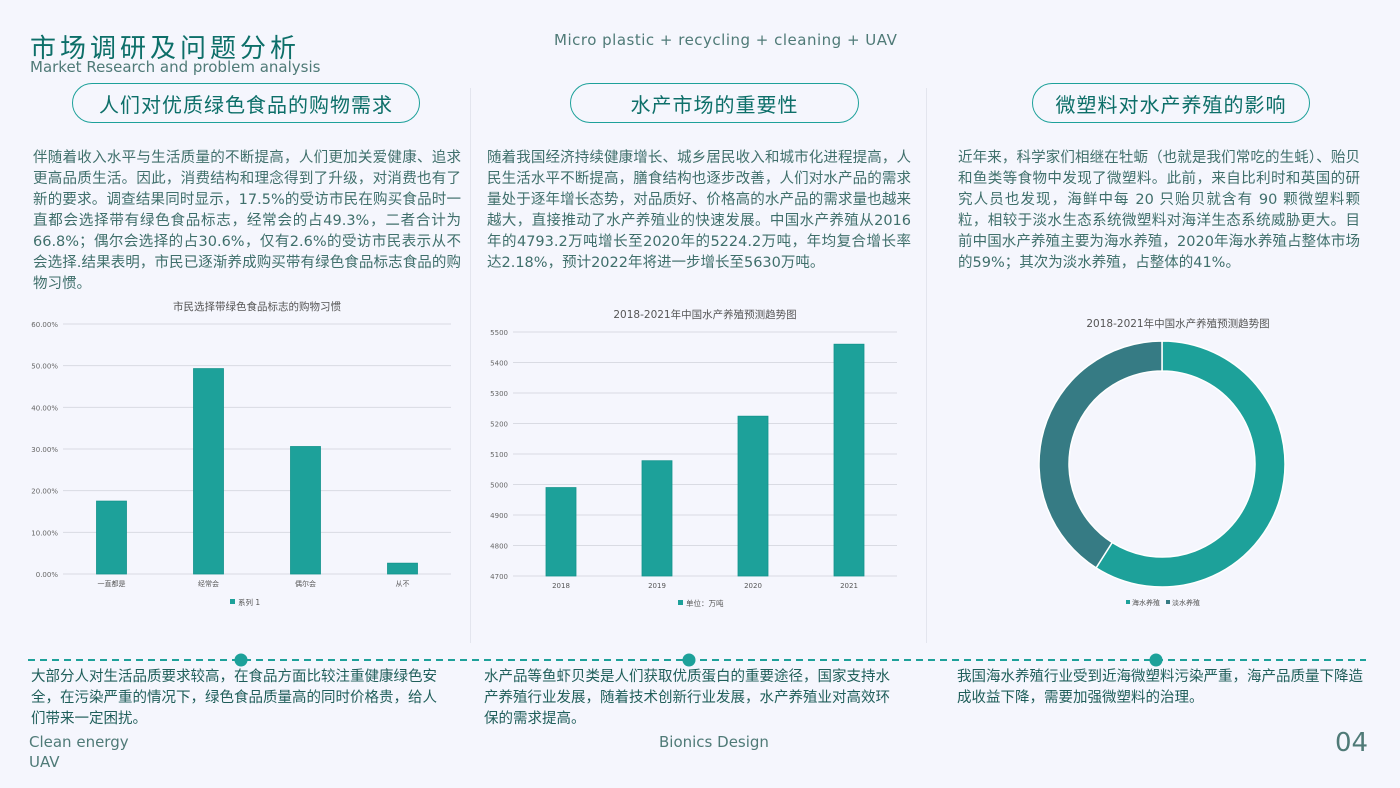 The width and height of the screenshot is (1400, 788). Describe the element at coordinates (44, 762) in the screenshot. I see `footer-left-line2: UAV` at that location.